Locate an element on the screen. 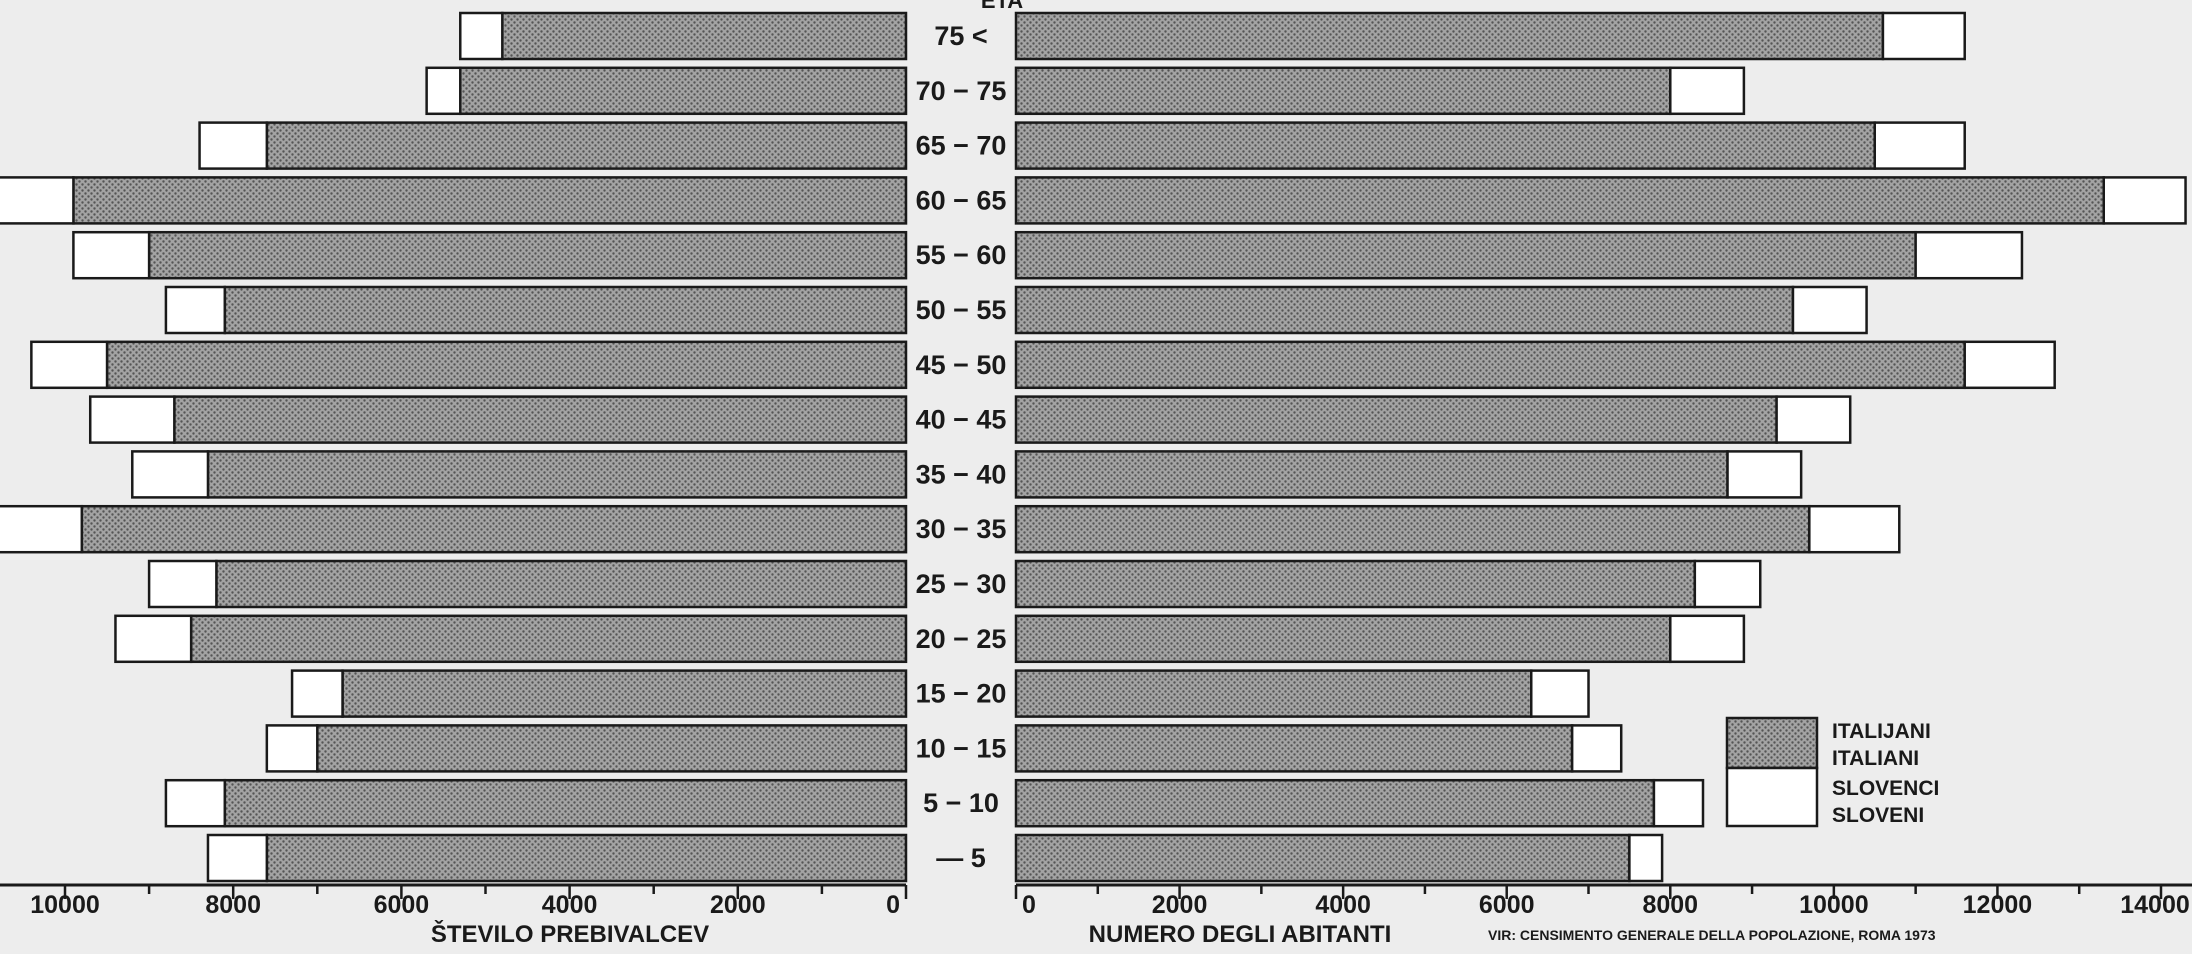  left-x-axis-title: ŠTEVILO PREBIVALCEV is located at coordinates (570, 934).